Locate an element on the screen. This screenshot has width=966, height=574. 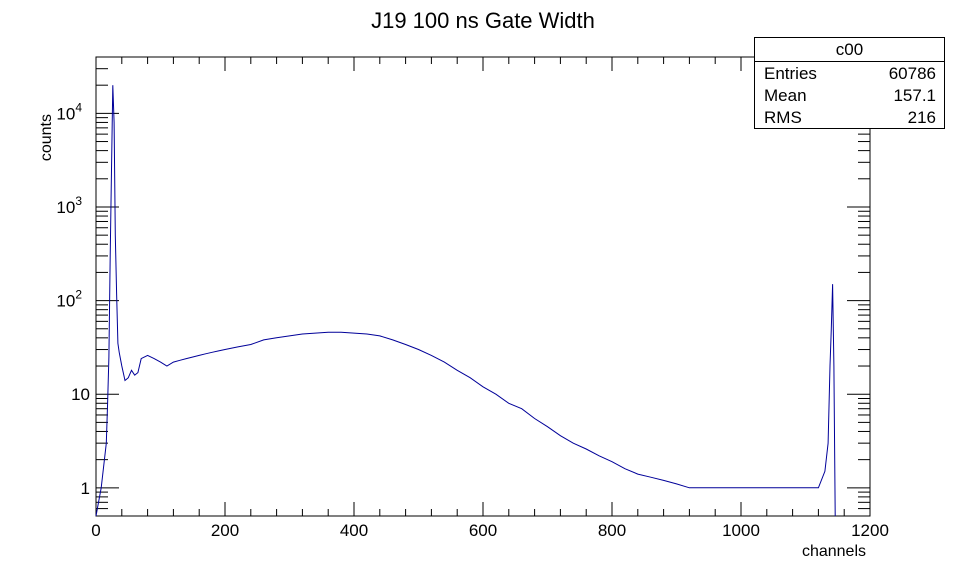
x-axis-label: channels is located at coordinates (834, 551).